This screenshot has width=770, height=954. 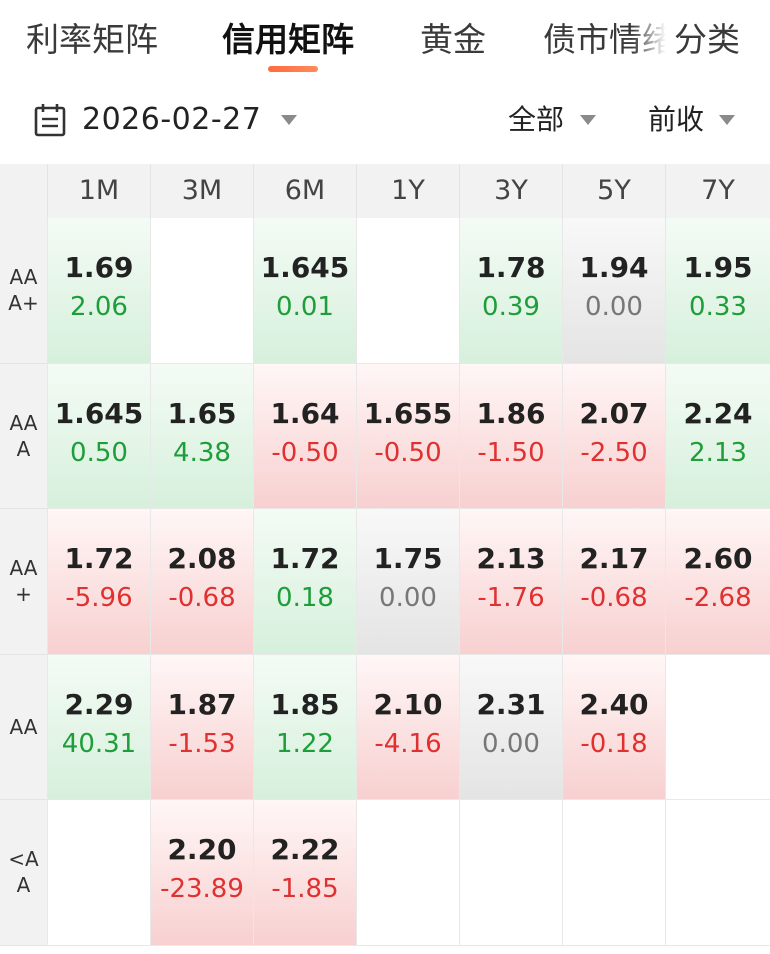 I want to click on date-selector: 2026-02-27, so click(x=172, y=119).